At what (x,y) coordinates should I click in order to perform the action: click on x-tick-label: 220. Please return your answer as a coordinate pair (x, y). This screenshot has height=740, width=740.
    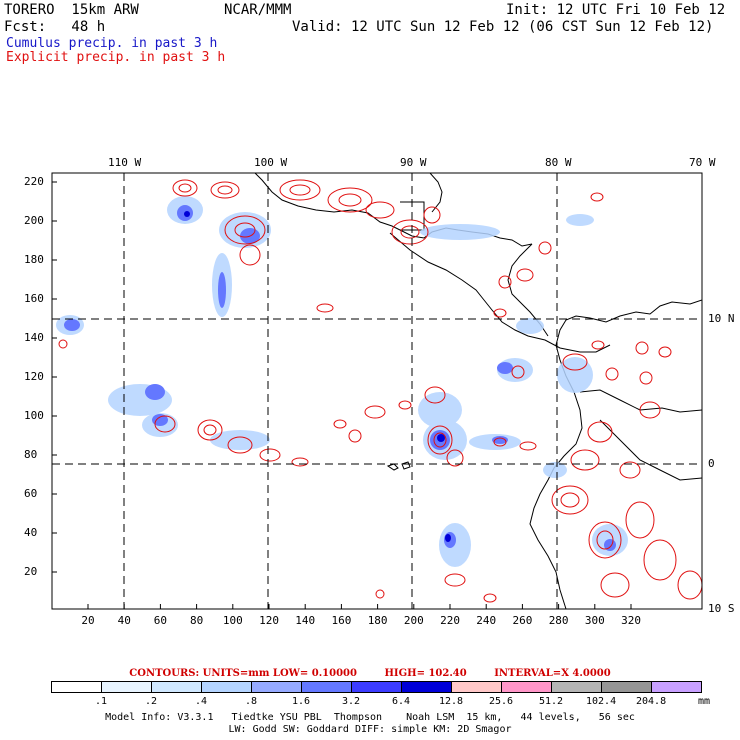
    Looking at the image, I should click on (450, 620).